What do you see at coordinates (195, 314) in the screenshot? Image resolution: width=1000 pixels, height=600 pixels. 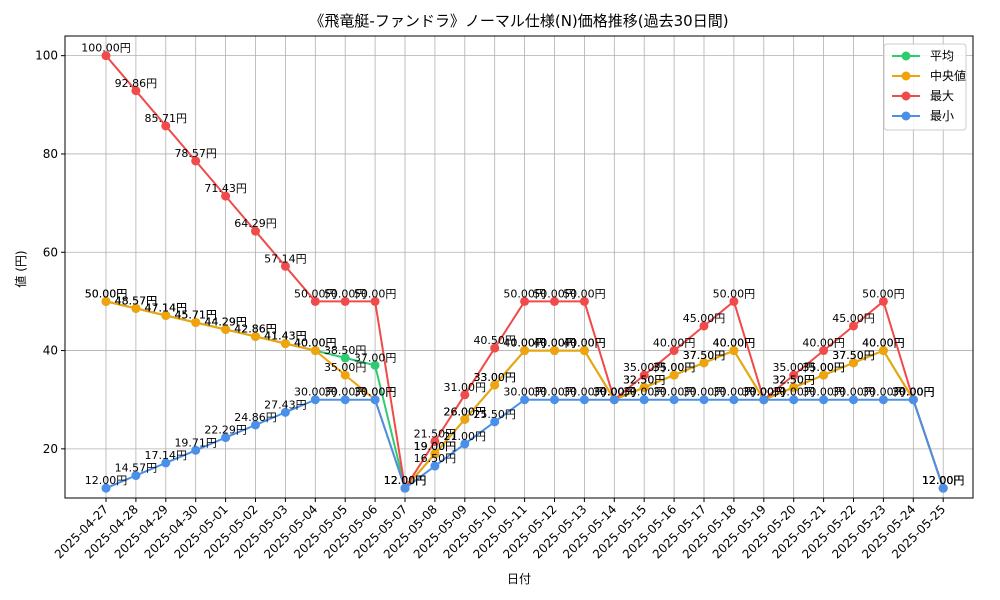 I see `data-label: 45.71円` at bounding box center [195, 314].